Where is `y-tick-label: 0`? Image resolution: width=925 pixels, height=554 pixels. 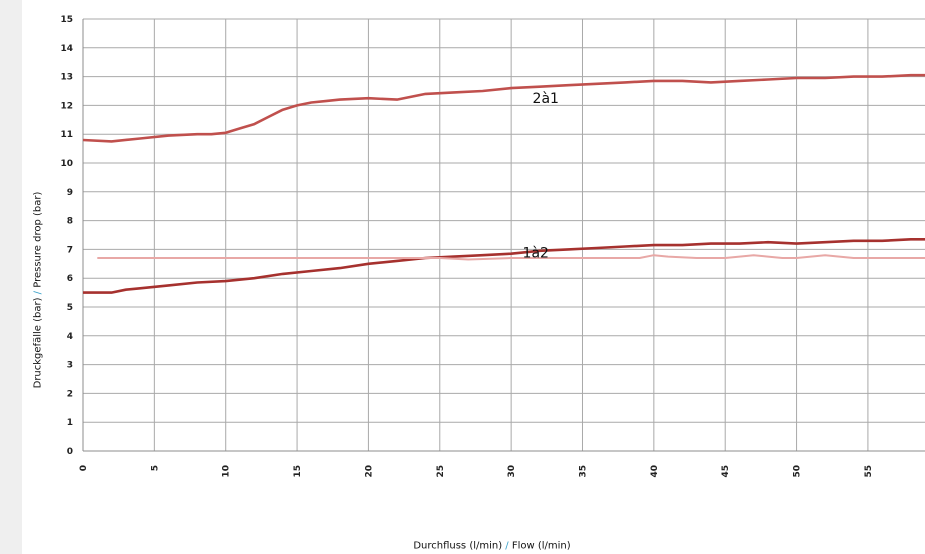
y-tick-label: 0 is located at coordinates (70, 452).